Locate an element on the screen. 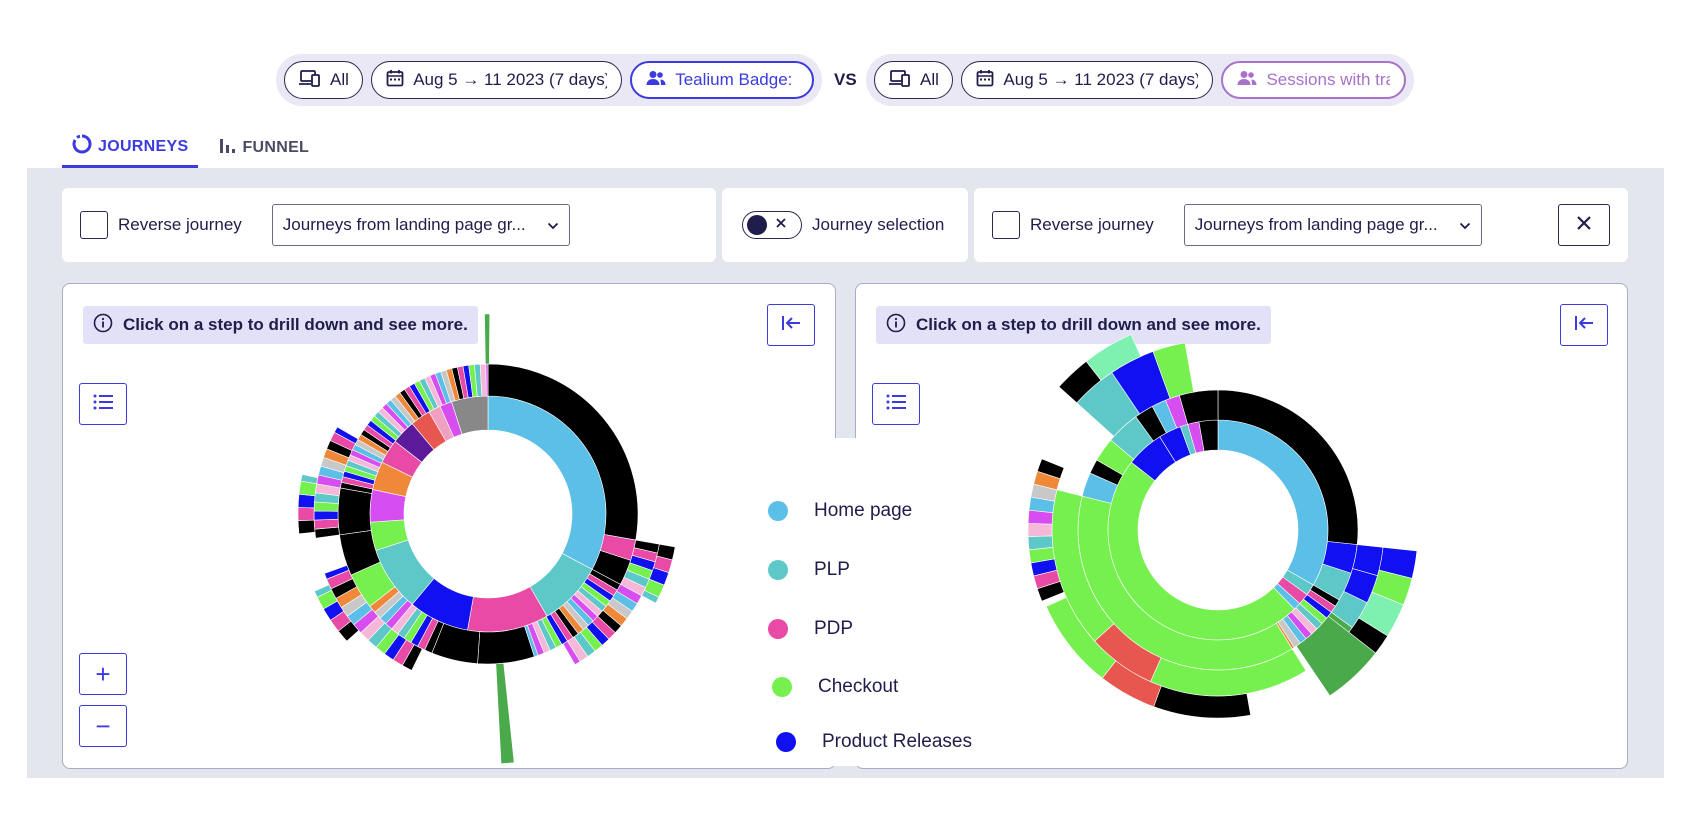 Image resolution: width=1686 pixels, height=826 pixels. journey-selection-control: Journey selection is located at coordinates (845, 225).